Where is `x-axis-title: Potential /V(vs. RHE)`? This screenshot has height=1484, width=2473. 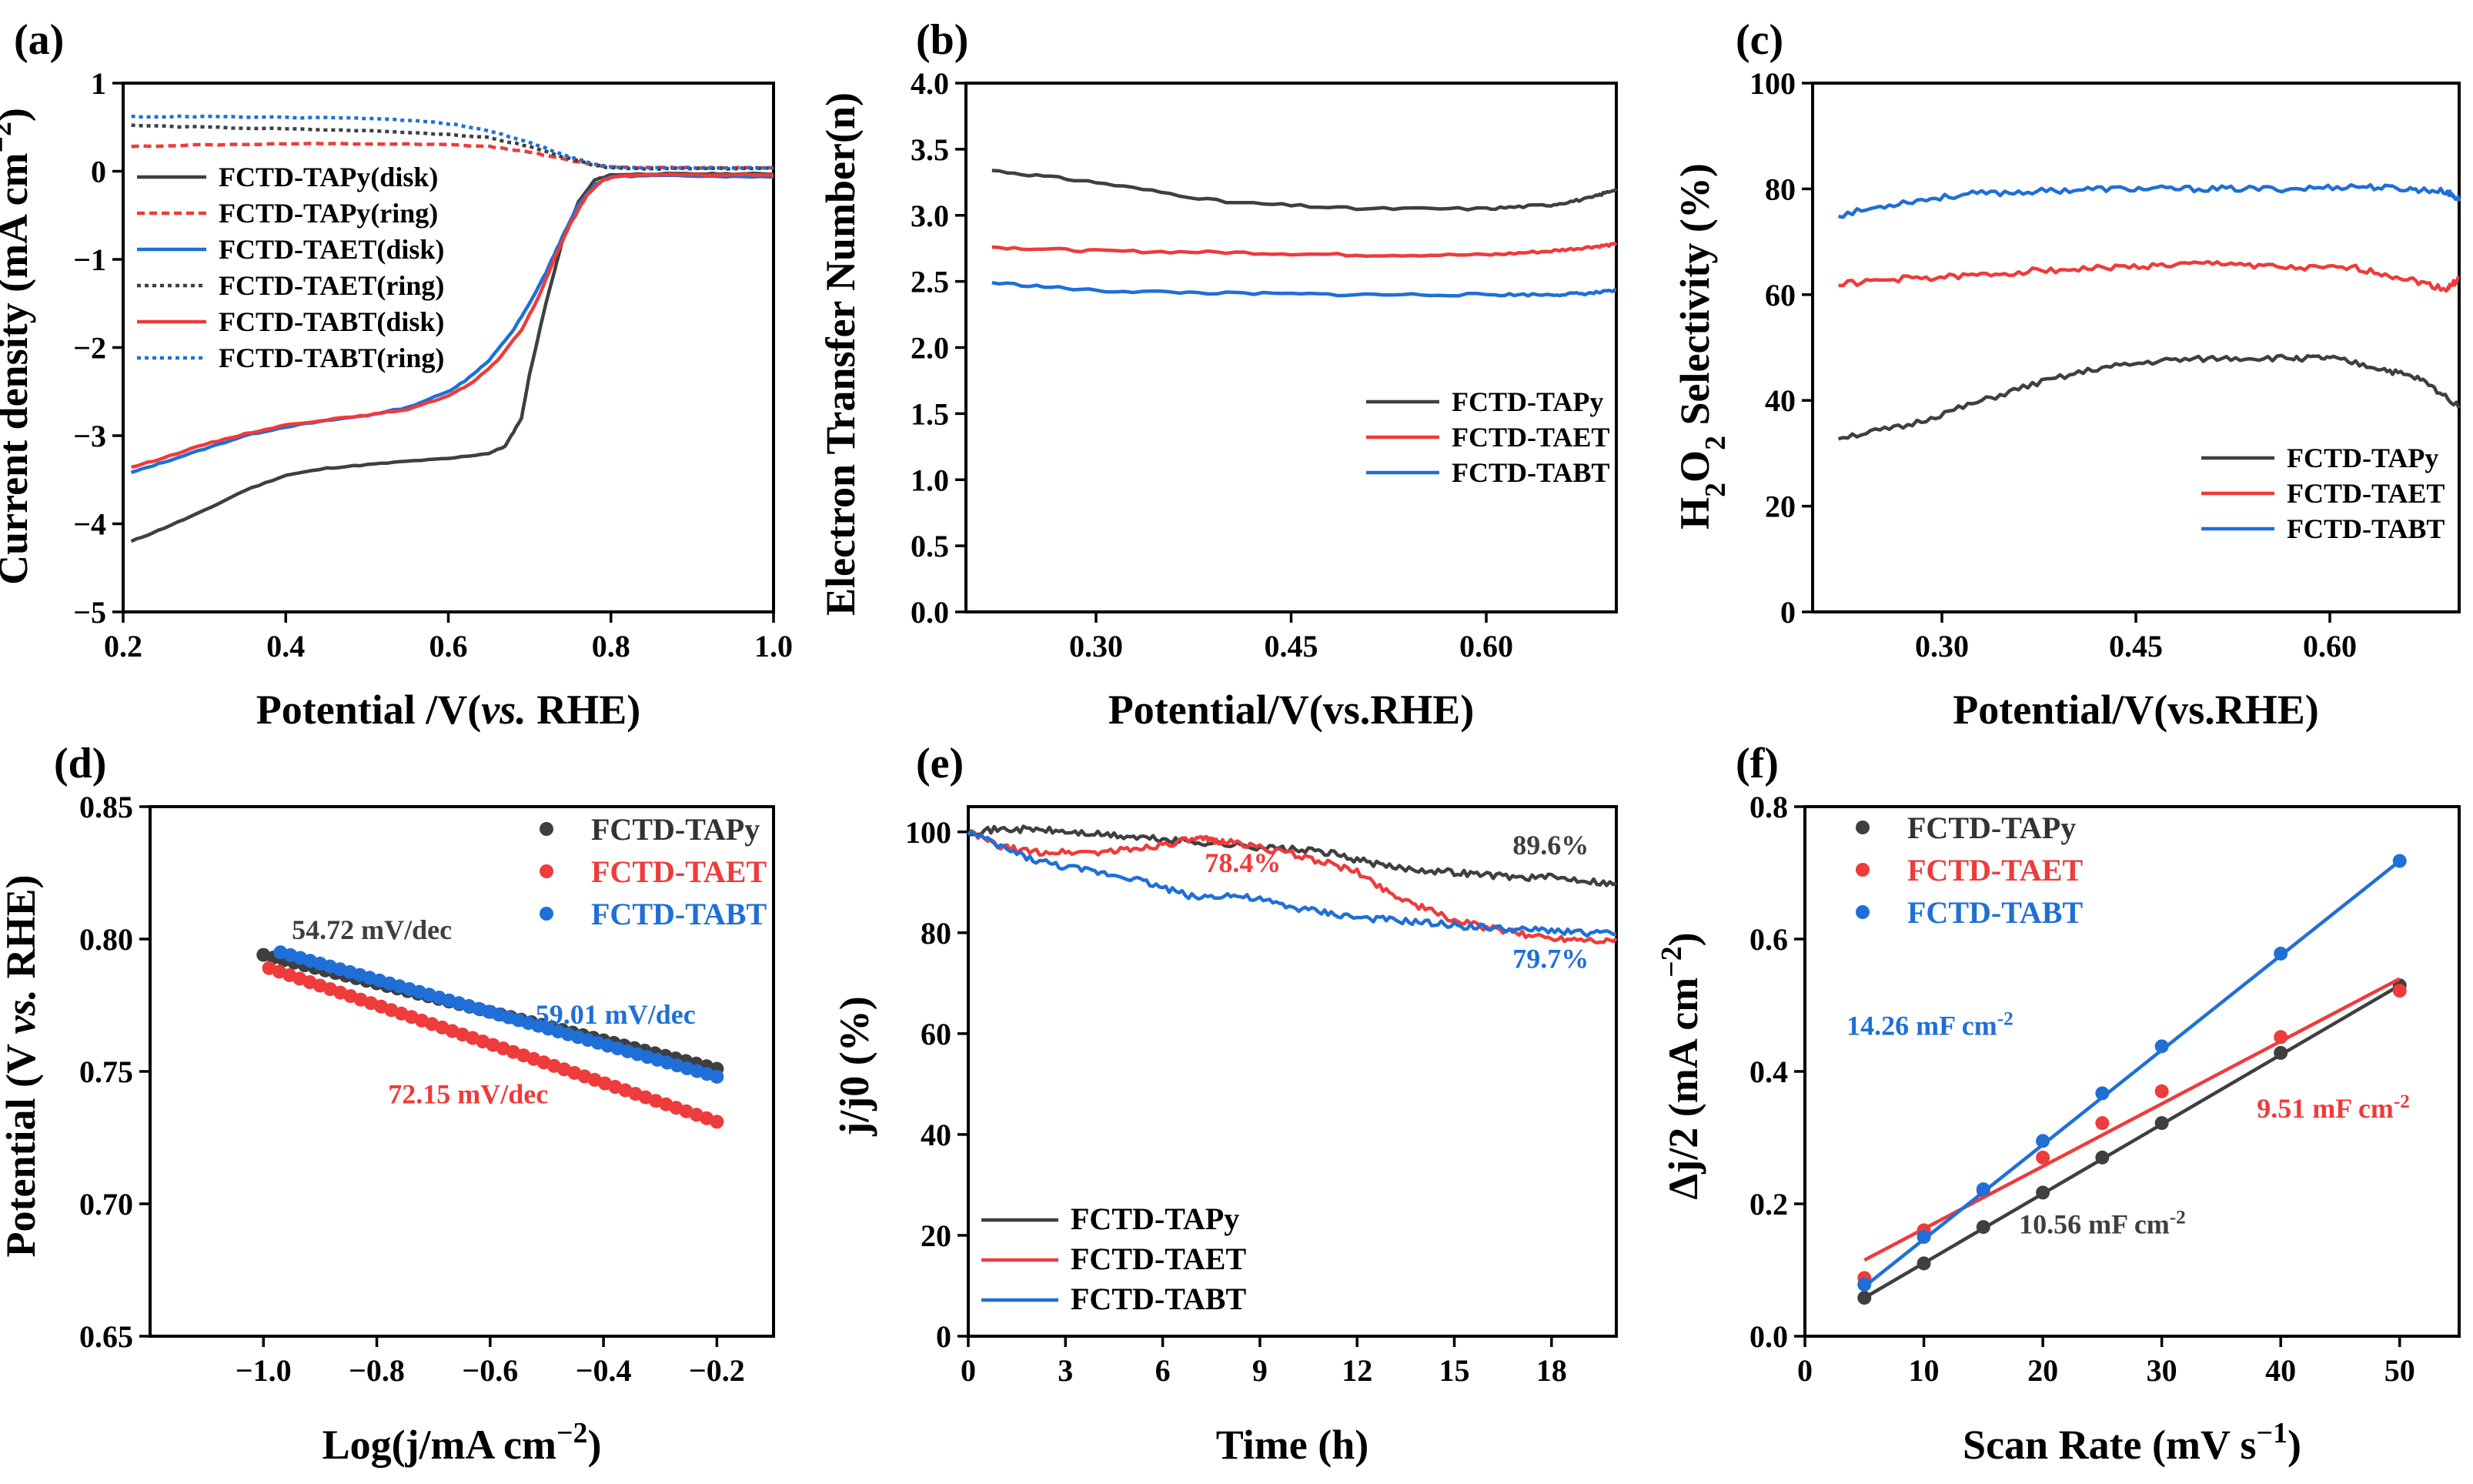
x-axis-title: Potential /V(vs. RHE) is located at coordinates (448, 710).